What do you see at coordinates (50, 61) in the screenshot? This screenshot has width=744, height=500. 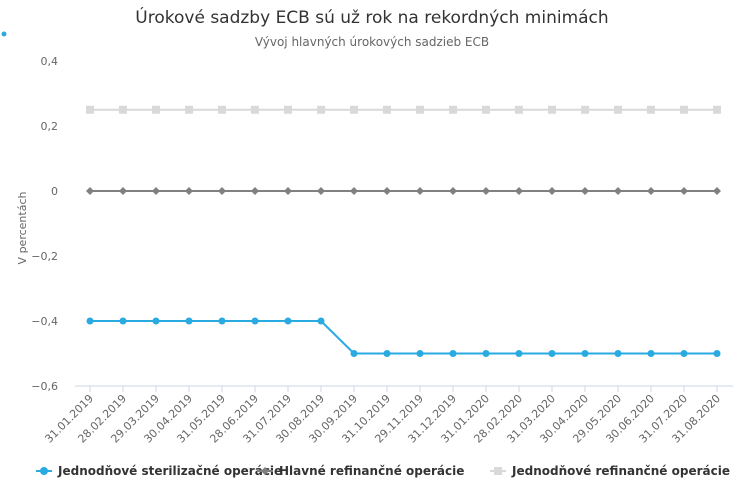 I see `y-tick-label: 0,4` at bounding box center [50, 61].